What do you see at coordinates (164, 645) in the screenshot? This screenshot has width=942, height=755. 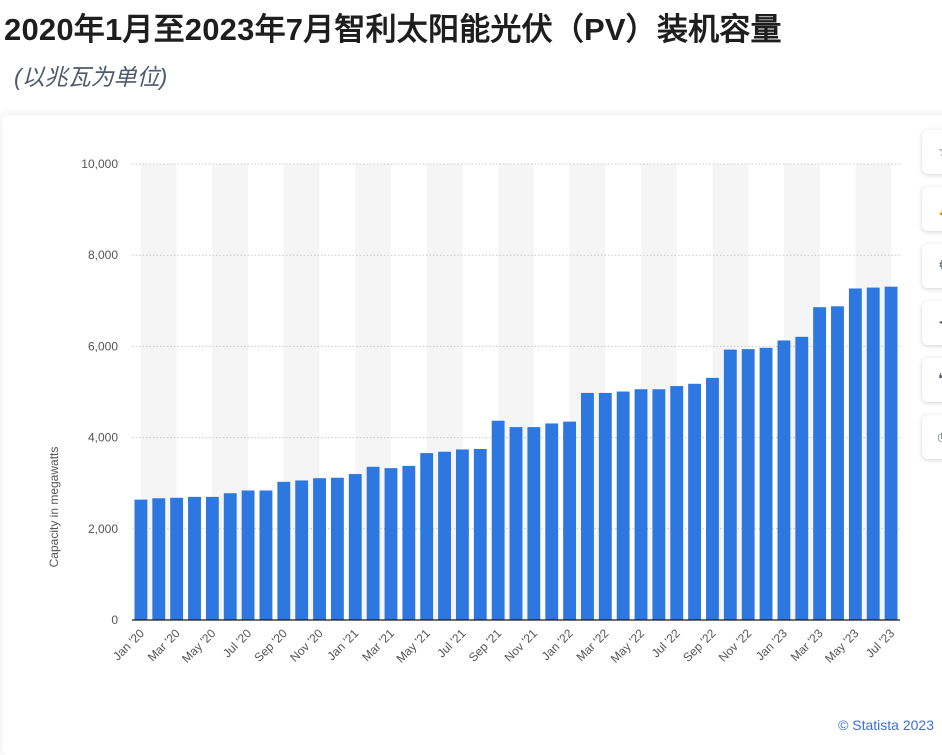 I see `x-tick-label: Mar '20` at bounding box center [164, 645].